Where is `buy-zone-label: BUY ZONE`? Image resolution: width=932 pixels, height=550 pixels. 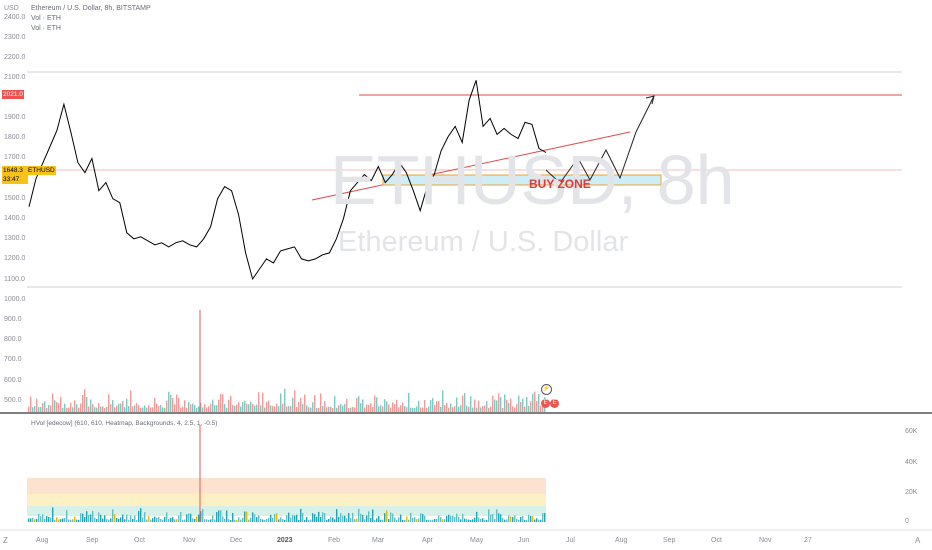
buy-zone-label: BUY ZONE is located at coordinates (560, 184).